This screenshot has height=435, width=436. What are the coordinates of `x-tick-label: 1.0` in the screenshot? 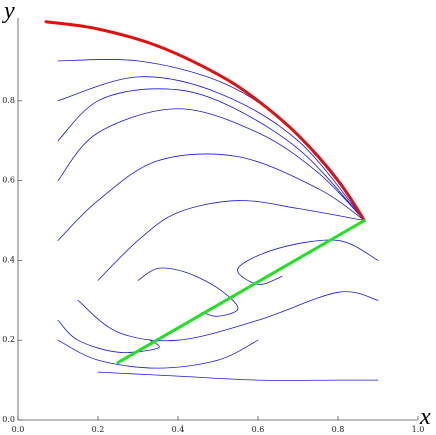 It's located at (418, 429).